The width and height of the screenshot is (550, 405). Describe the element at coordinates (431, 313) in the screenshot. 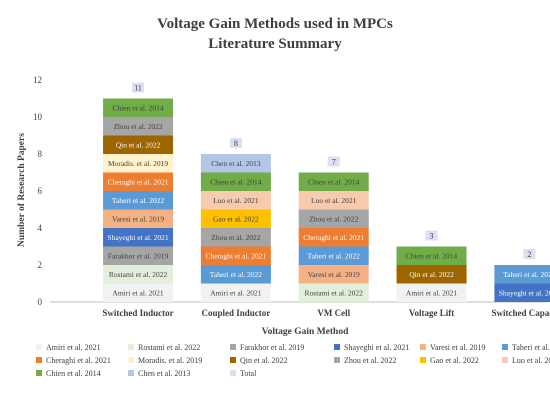

I see `x-tick-label: Voltage Lift` at that location.